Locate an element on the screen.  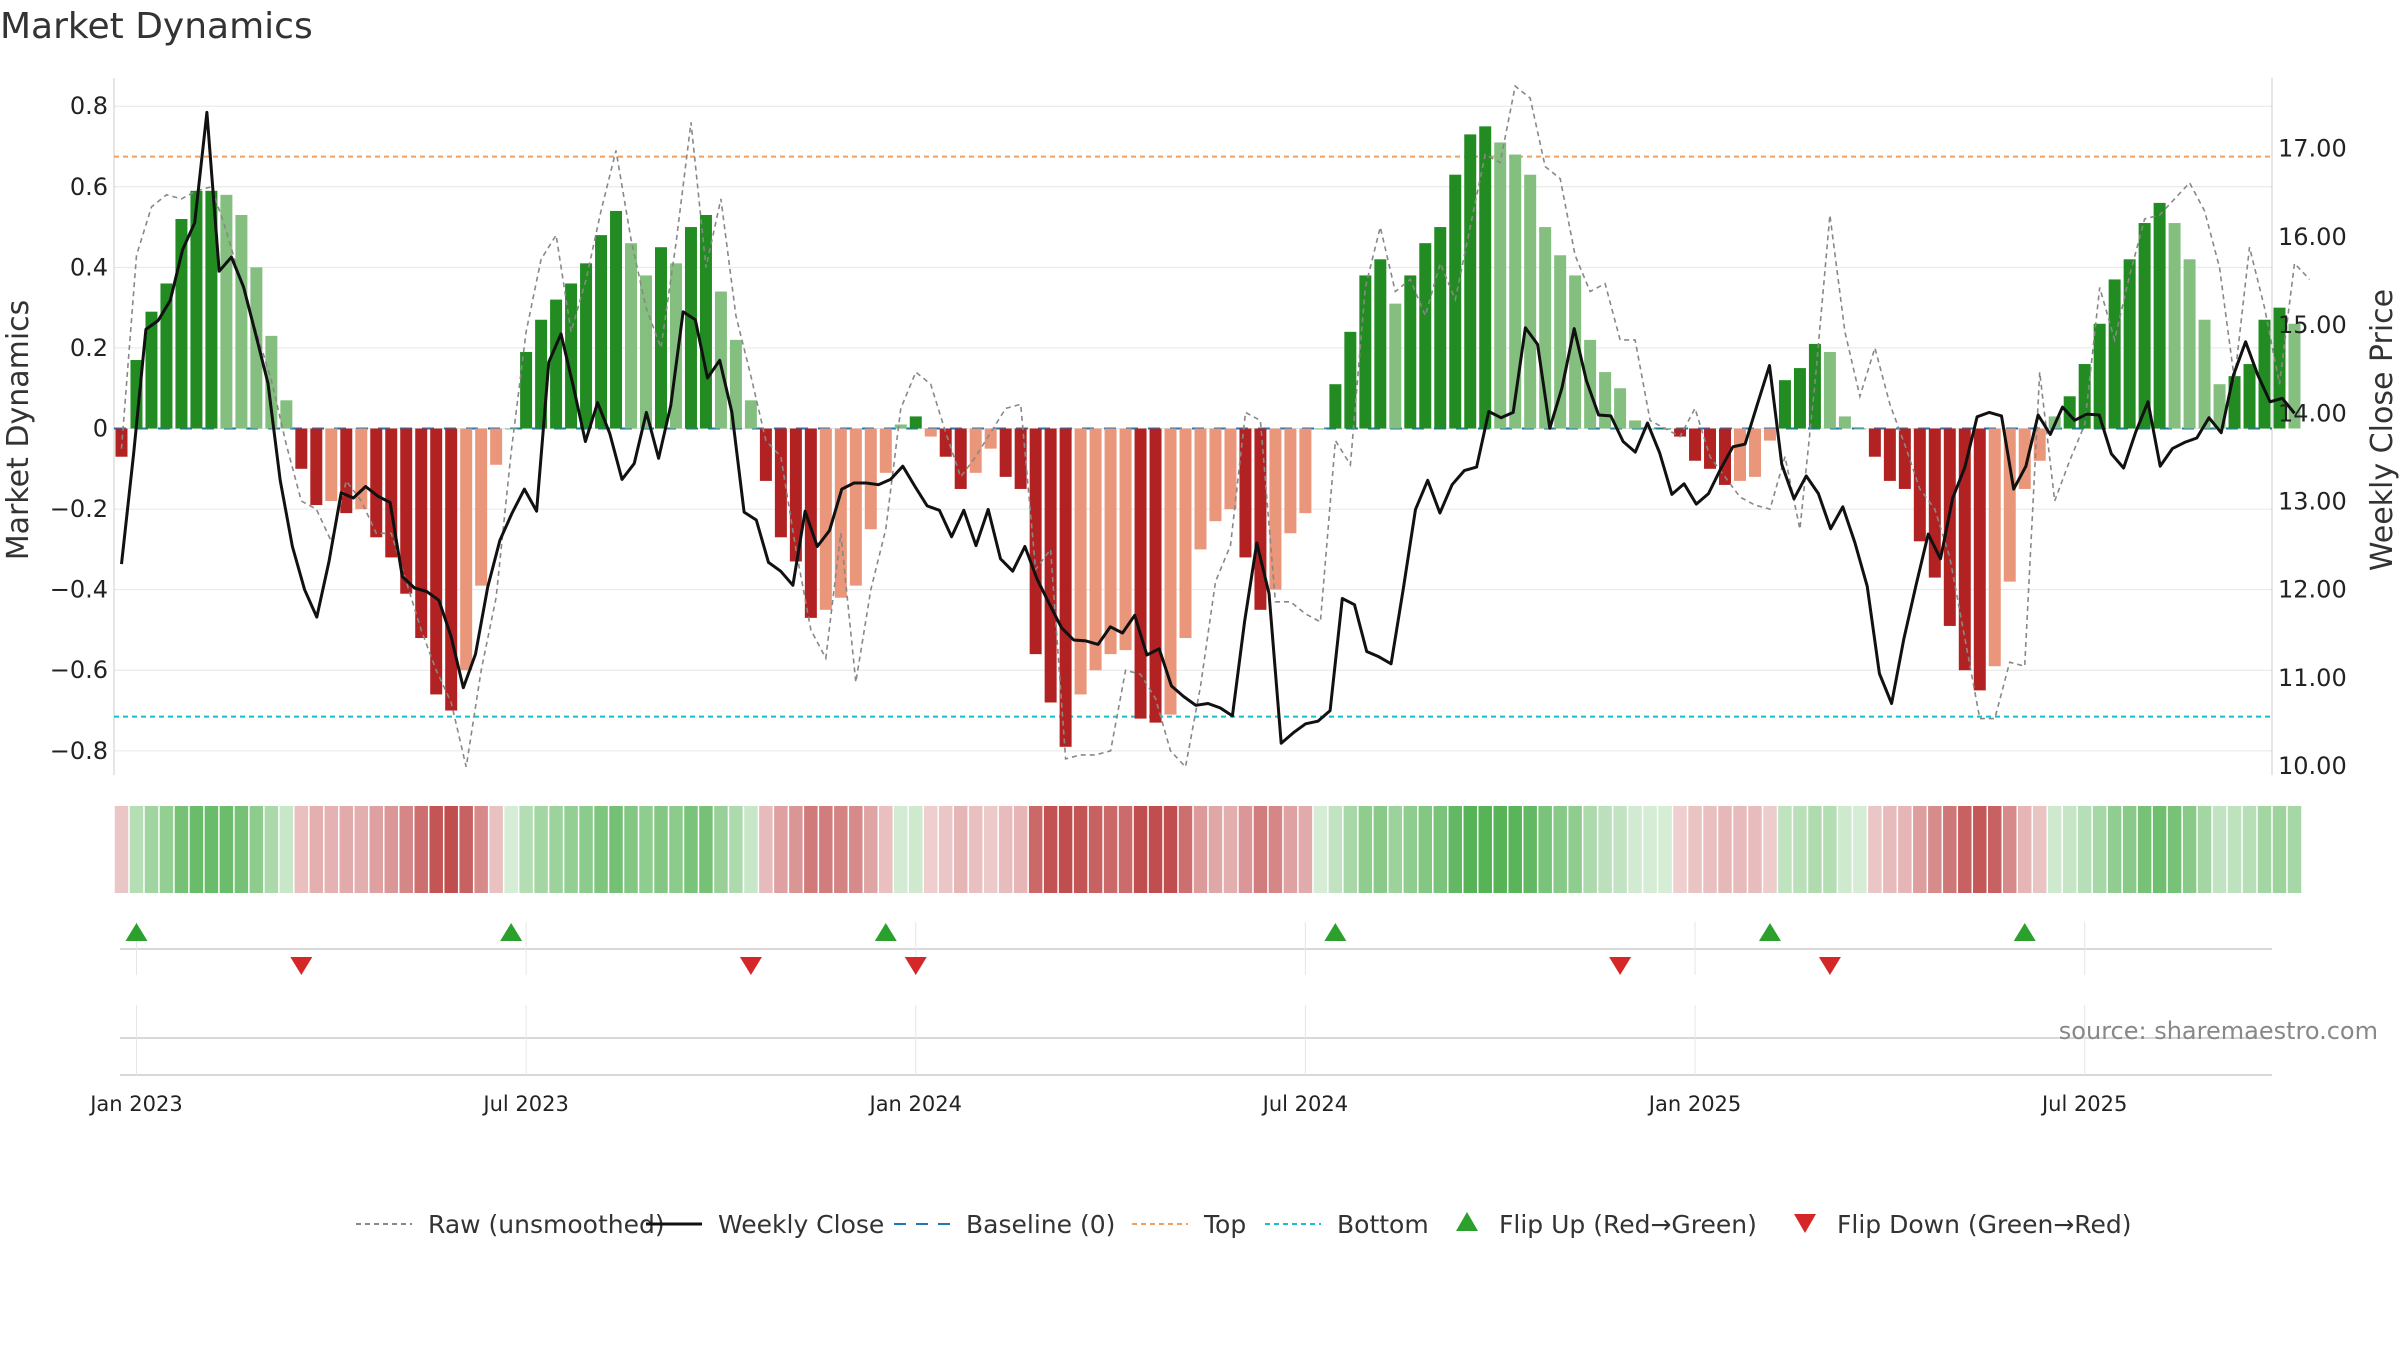
legend-item: Top is located at coordinates (1189, 1224).